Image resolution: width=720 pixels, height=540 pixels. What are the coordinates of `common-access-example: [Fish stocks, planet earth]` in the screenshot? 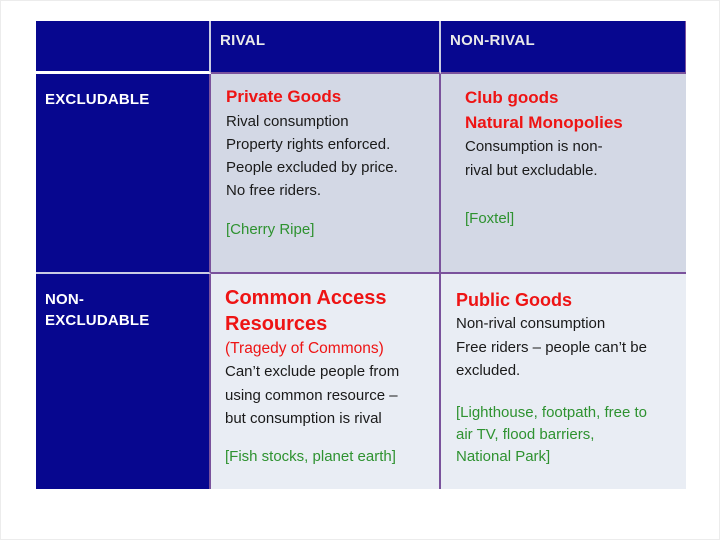 It's located at (310, 456).